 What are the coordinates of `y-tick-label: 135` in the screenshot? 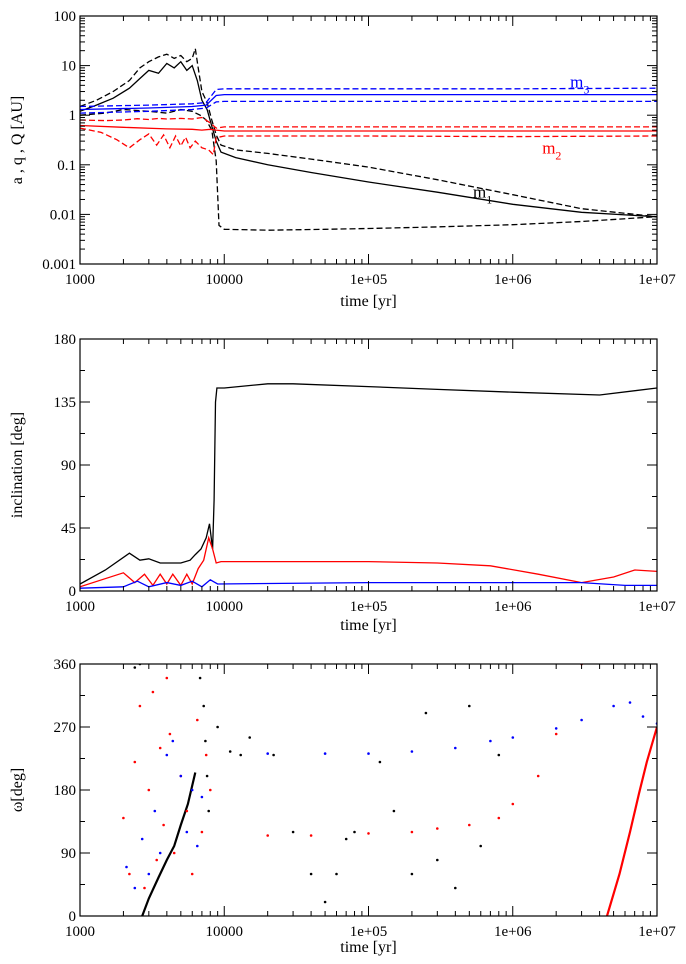 It's located at (65, 403).